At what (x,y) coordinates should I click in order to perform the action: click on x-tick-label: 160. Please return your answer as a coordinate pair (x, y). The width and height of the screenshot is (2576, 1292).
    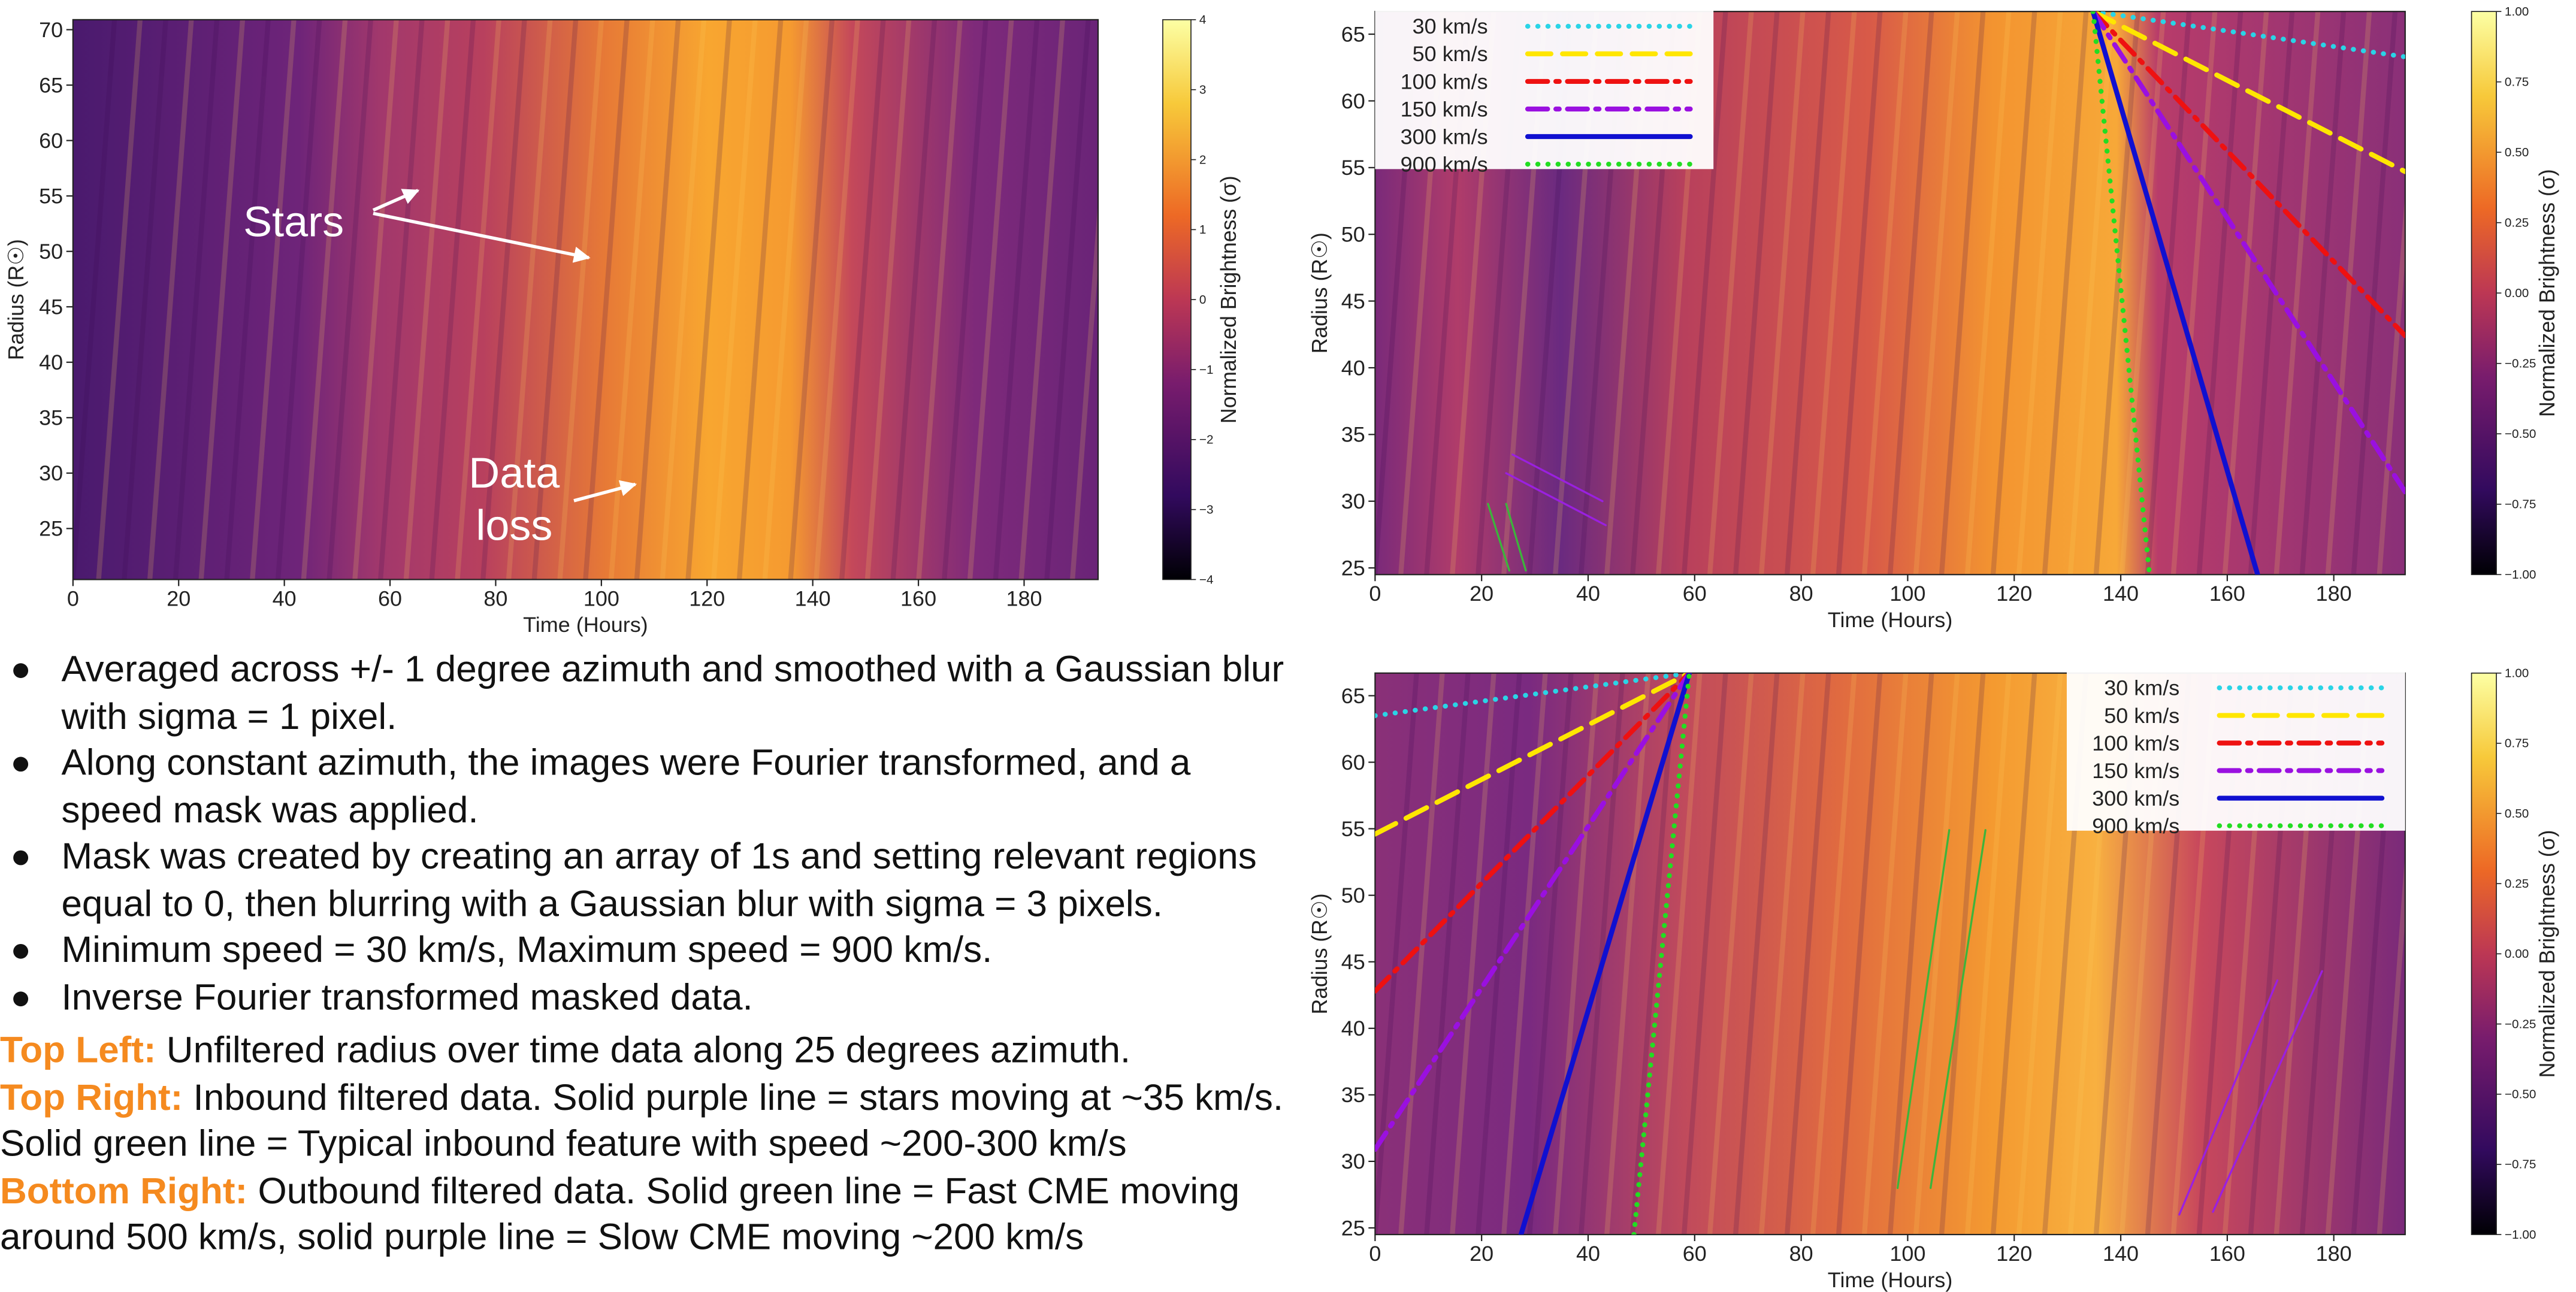
    Looking at the image, I should click on (918, 599).